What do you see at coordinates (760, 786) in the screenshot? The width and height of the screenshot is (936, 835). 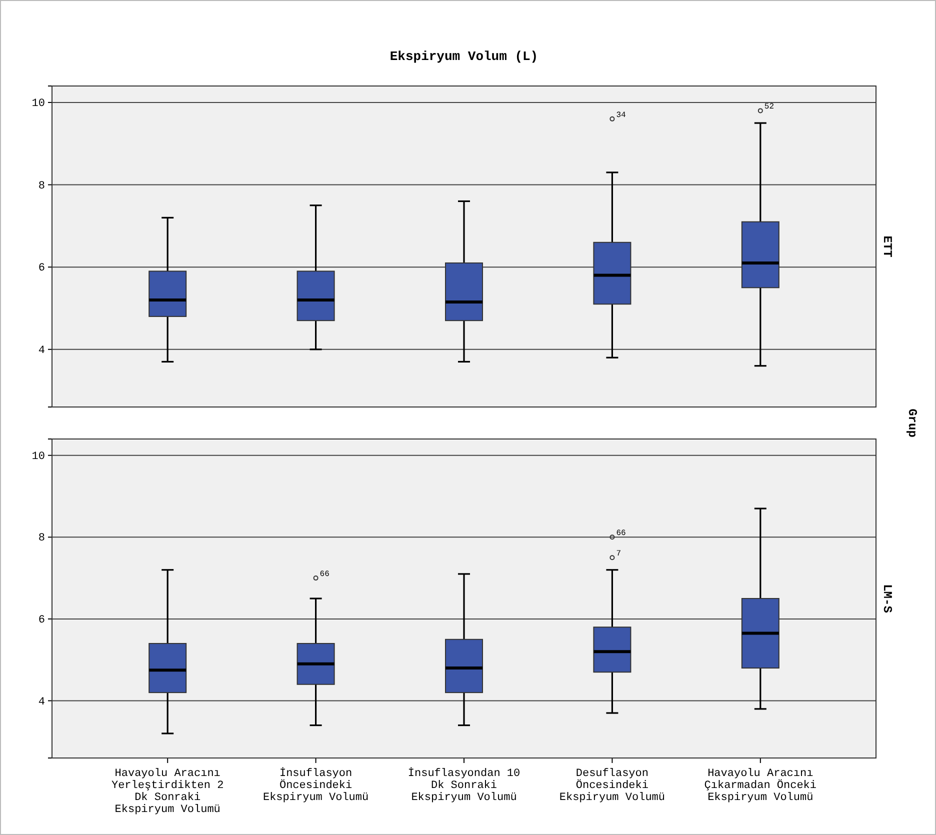 I see `x-tick-label: Havayolu Aracını Çıkarmadan Önceki Ekspiryum Volumü` at bounding box center [760, 786].